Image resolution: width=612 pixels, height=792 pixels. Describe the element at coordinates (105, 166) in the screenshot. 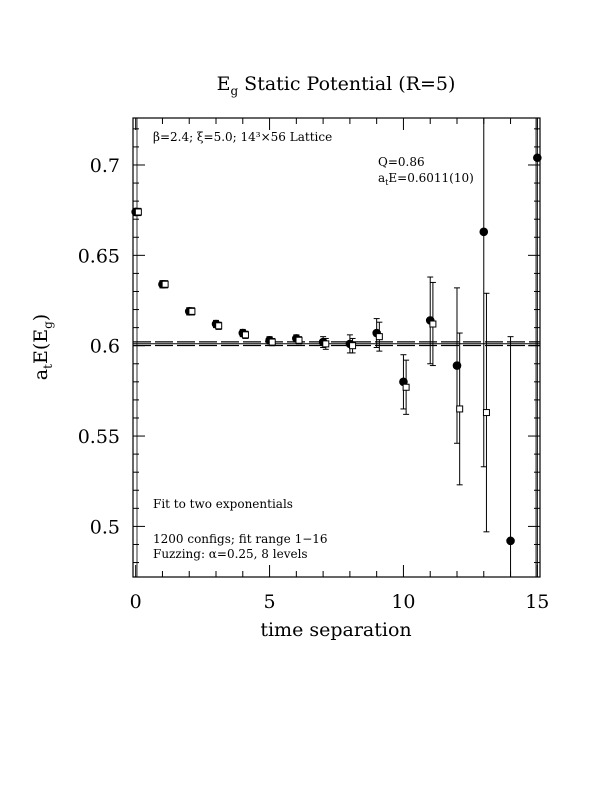

I see `y-tick-label: 0.7` at that location.